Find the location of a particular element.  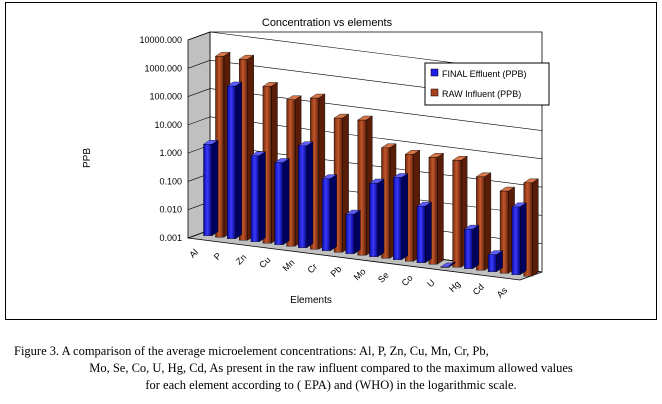

legend-swatch-raw-influent is located at coordinates (434, 92).